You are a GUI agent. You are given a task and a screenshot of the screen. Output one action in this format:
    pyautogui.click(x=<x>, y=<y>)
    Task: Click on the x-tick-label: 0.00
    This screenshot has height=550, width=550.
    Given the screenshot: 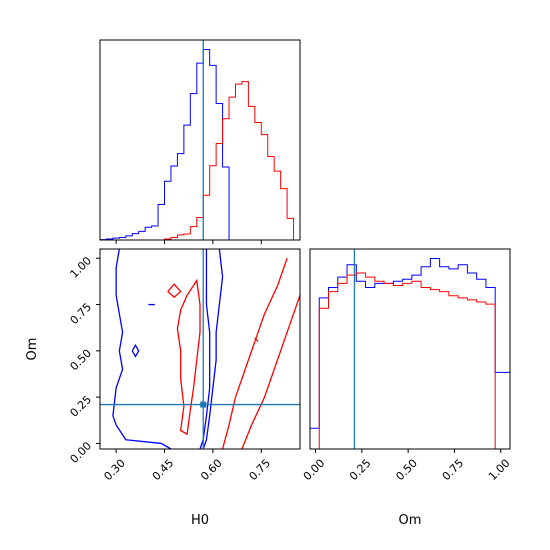 What is the action you would take?
    pyautogui.click(x=314, y=470)
    